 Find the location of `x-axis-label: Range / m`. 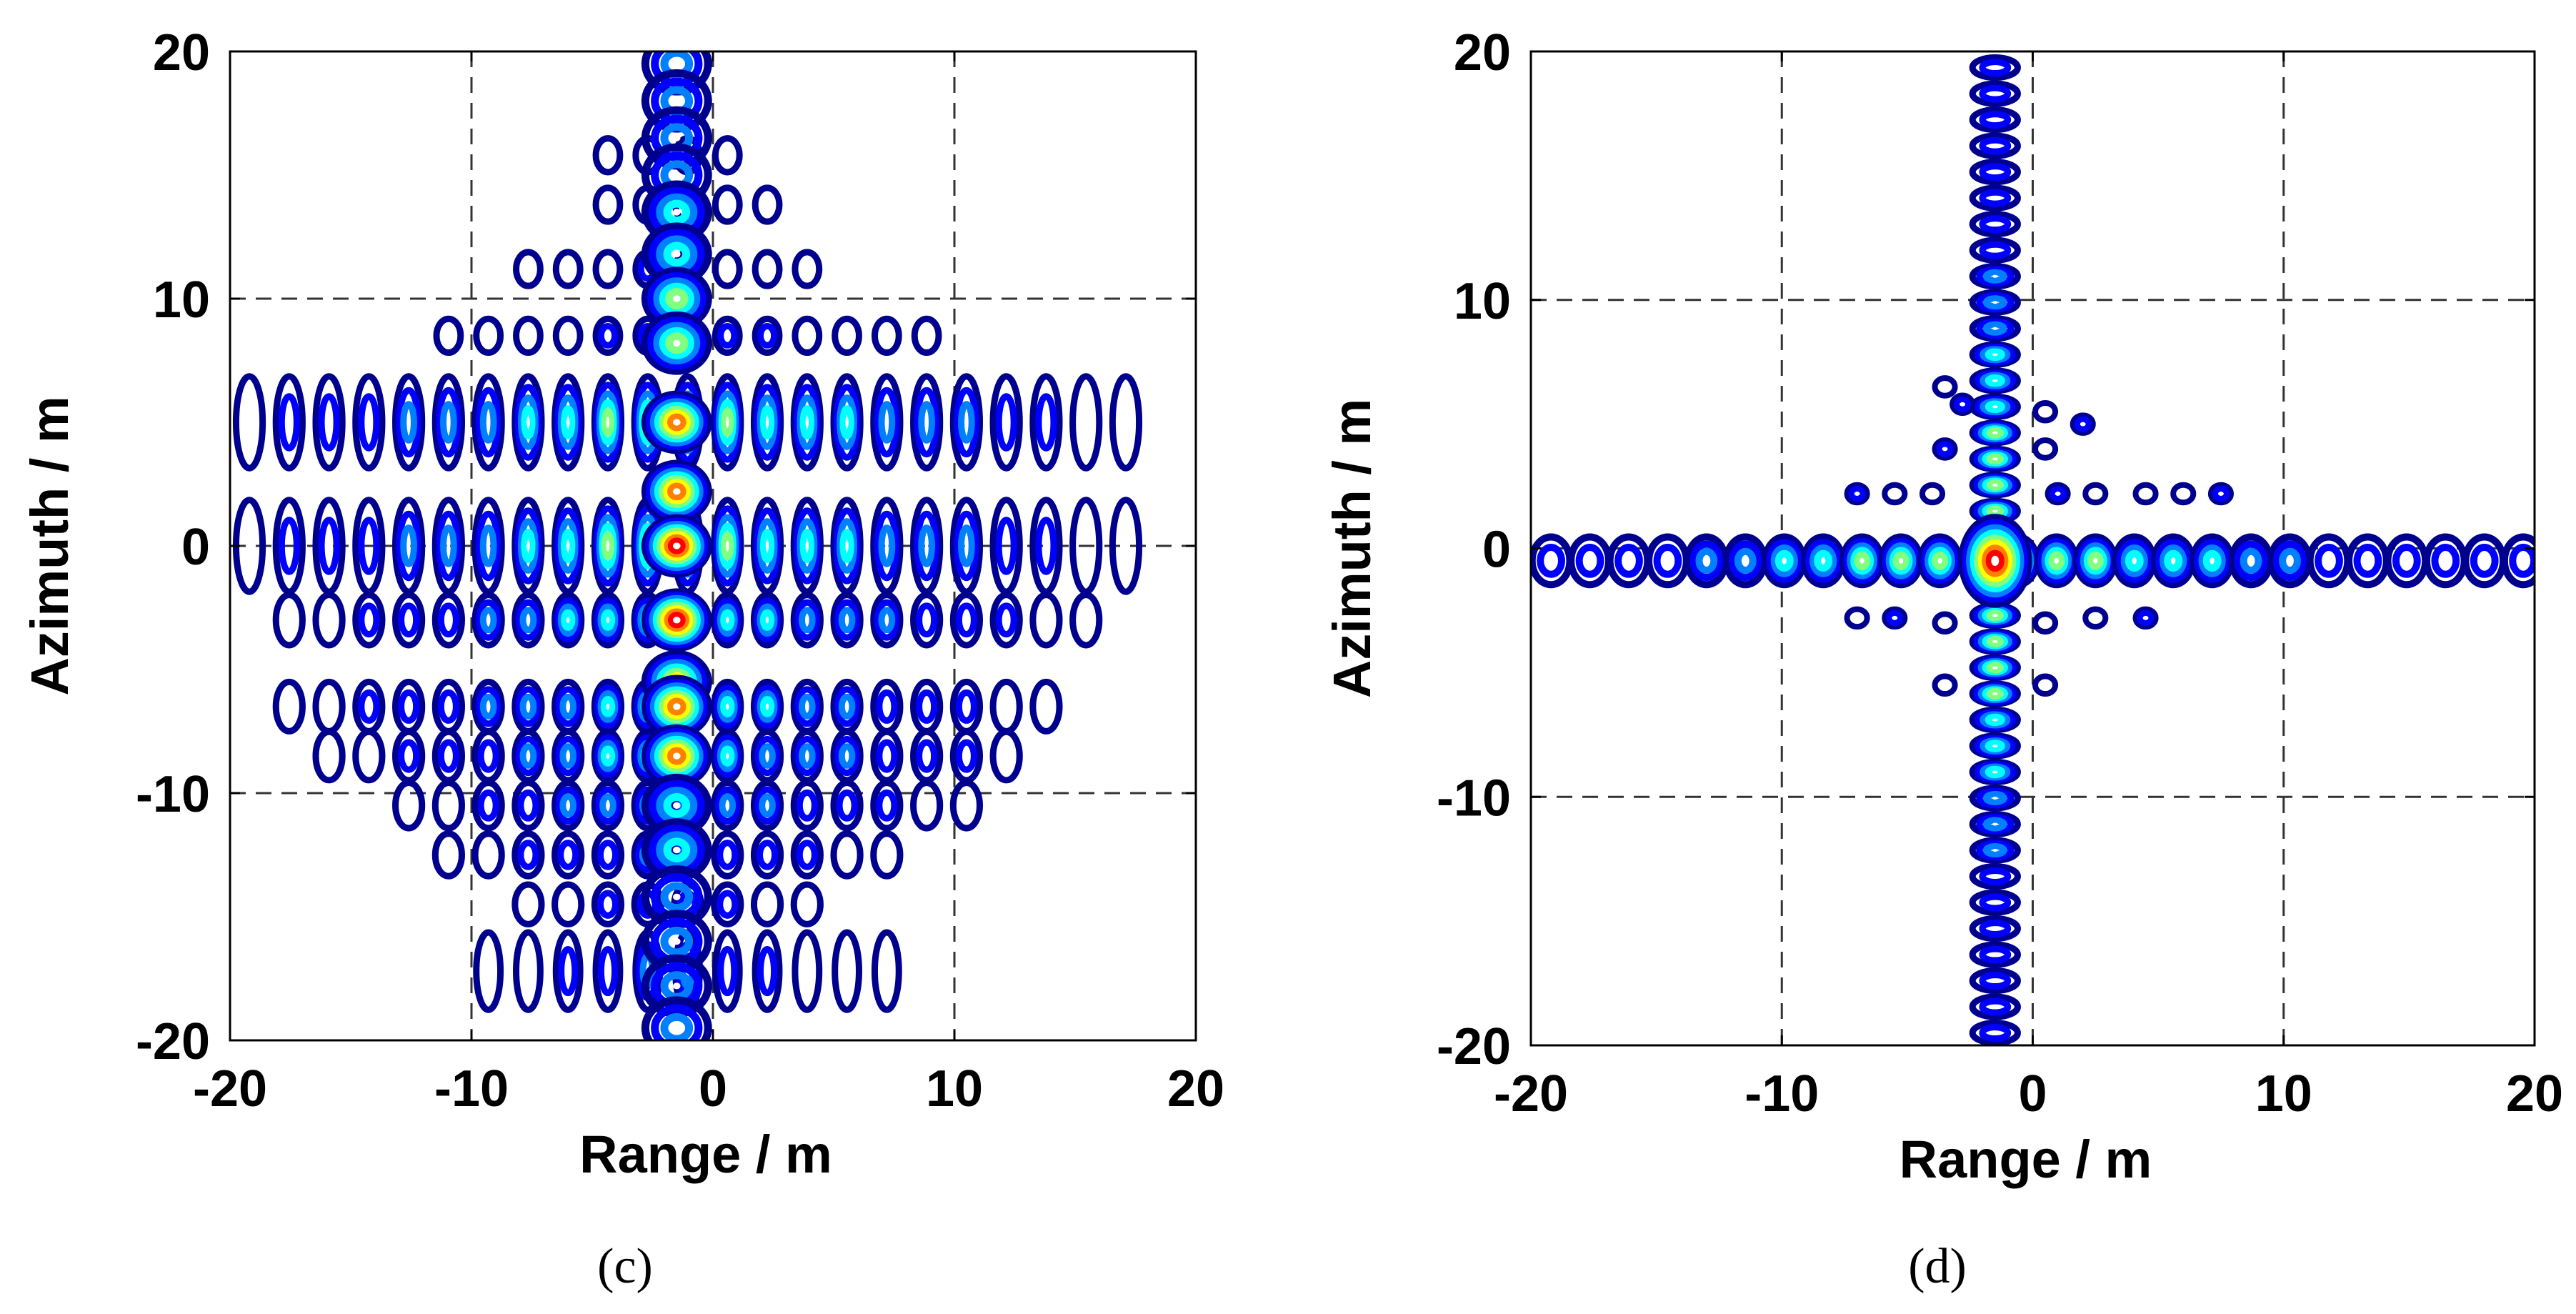

x-axis-label: Range / m is located at coordinates (706, 1154).